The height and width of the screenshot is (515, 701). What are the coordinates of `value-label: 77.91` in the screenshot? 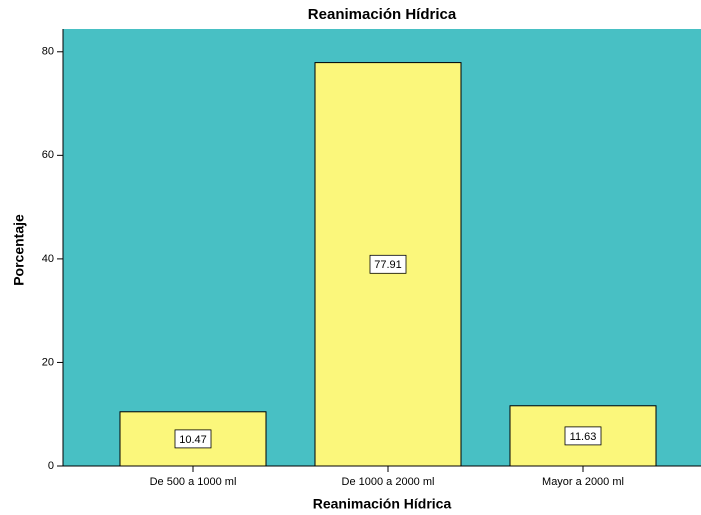 It's located at (388, 265).